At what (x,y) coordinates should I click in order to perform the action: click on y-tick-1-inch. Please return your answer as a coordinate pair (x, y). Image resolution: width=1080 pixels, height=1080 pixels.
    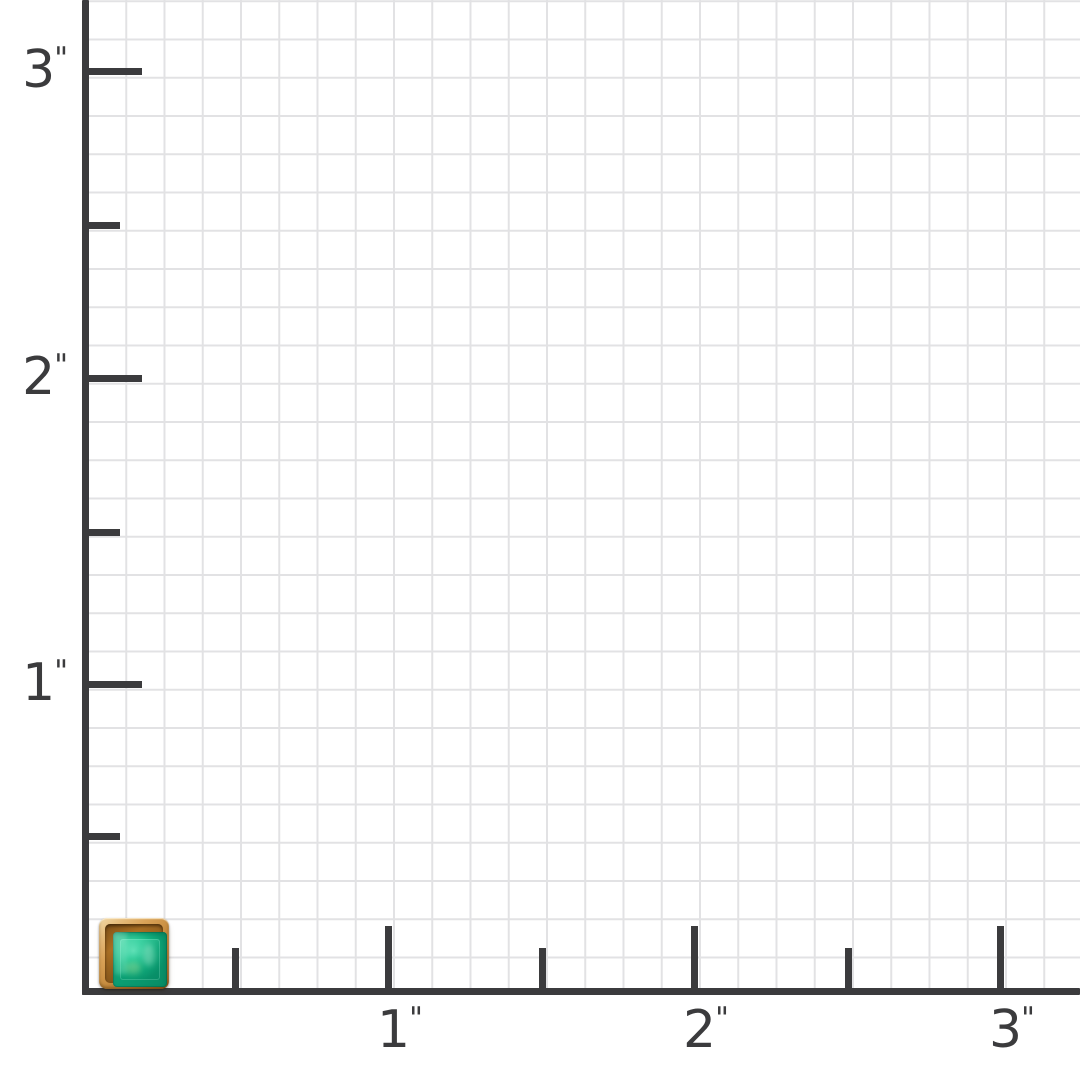
    Looking at the image, I should click on (115, 684).